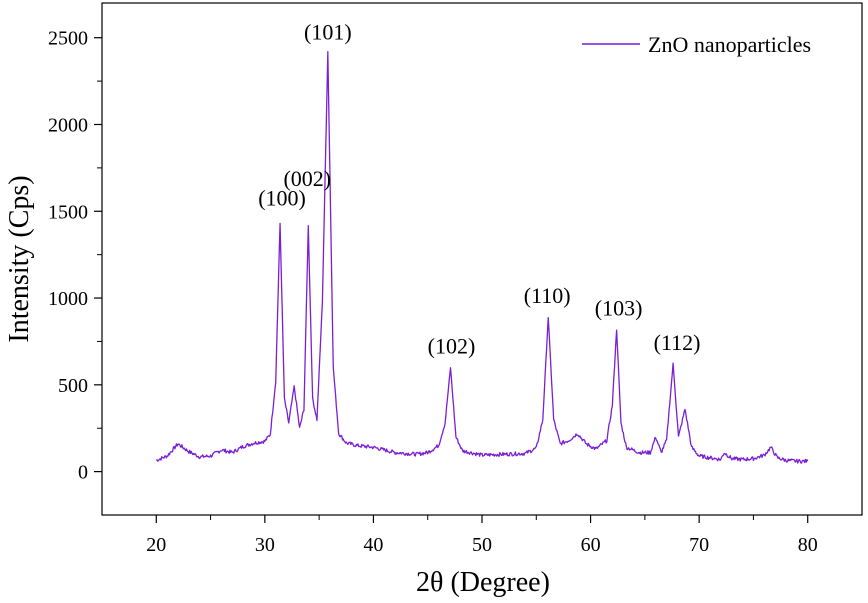 This screenshot has height=603, width=868. What do you see at coordinates (547, 295) in the screenshot?
I see `peak-label: (110)` at bounding box center [547, 295].